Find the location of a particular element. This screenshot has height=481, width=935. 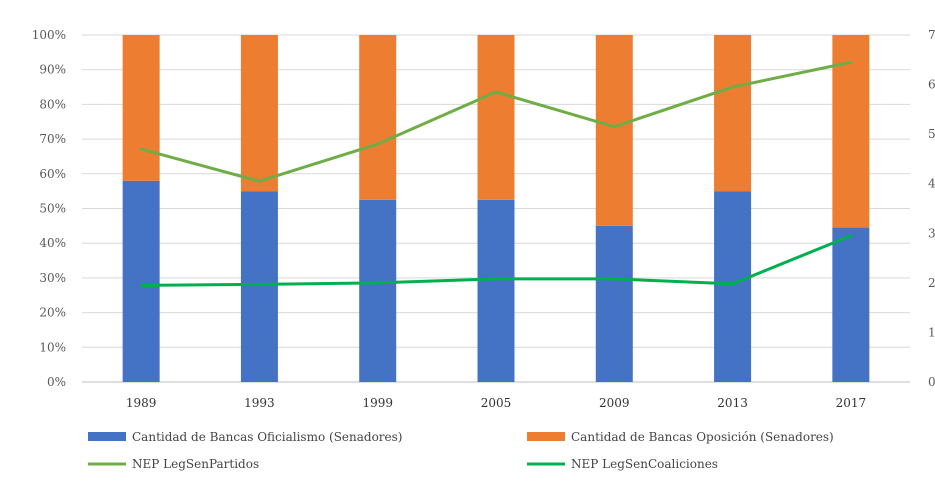

x-tick-label: 1989 is located at coordinates (141, 403).